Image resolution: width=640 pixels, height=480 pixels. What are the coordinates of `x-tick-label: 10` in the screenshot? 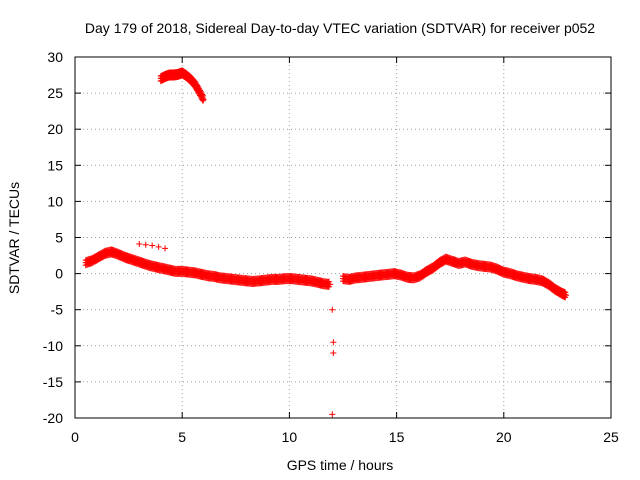 It's located at (290, 437).